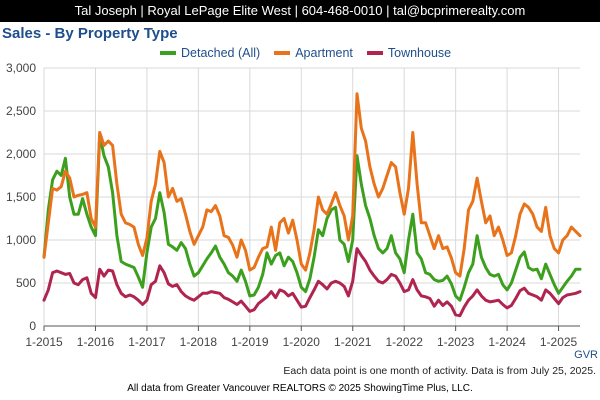 The width and height of the screenshot is (600, 400). I want to click on x-tick-label: 1-2018, so click(199, 342).